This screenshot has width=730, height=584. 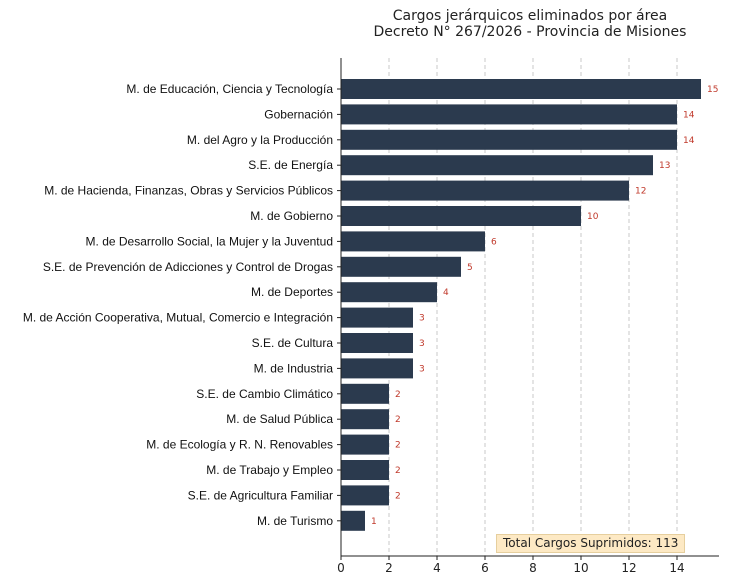 What do you see at coordinates (470, 268) in the screenshot?
I see `data-label: 5` at bounding box center [470, 268].